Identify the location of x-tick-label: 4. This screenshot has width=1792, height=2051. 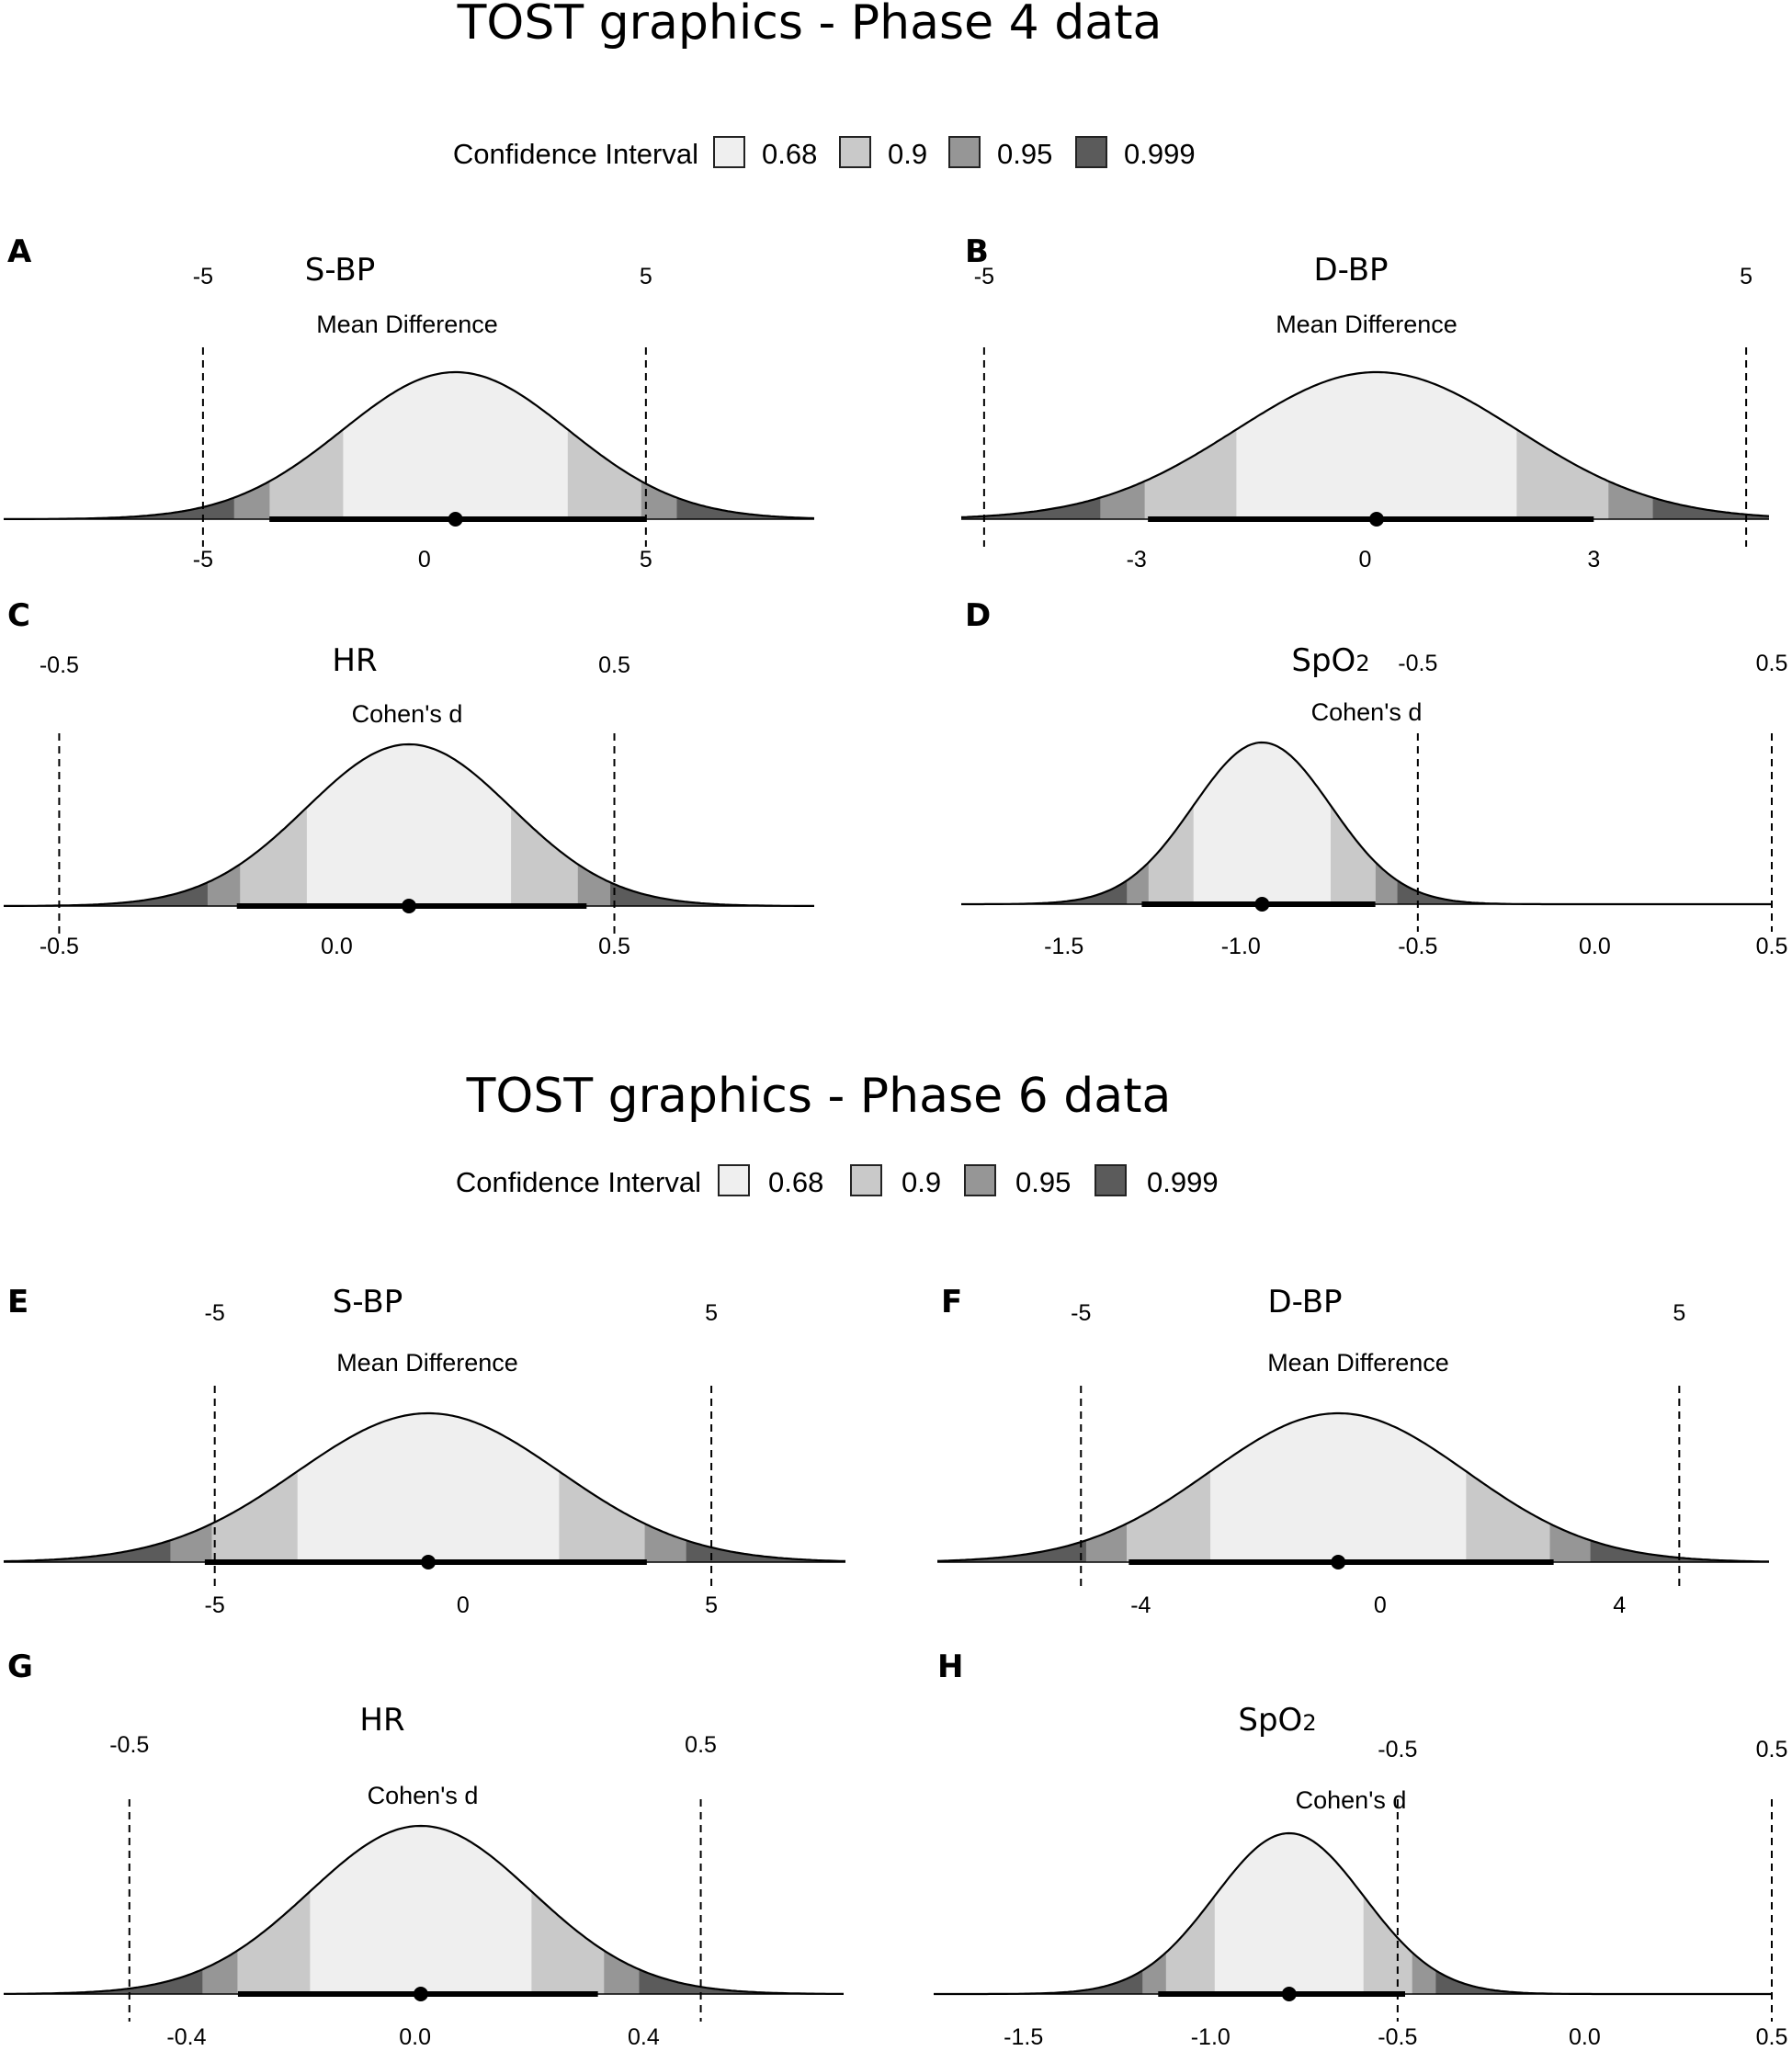
(1619, 1605).